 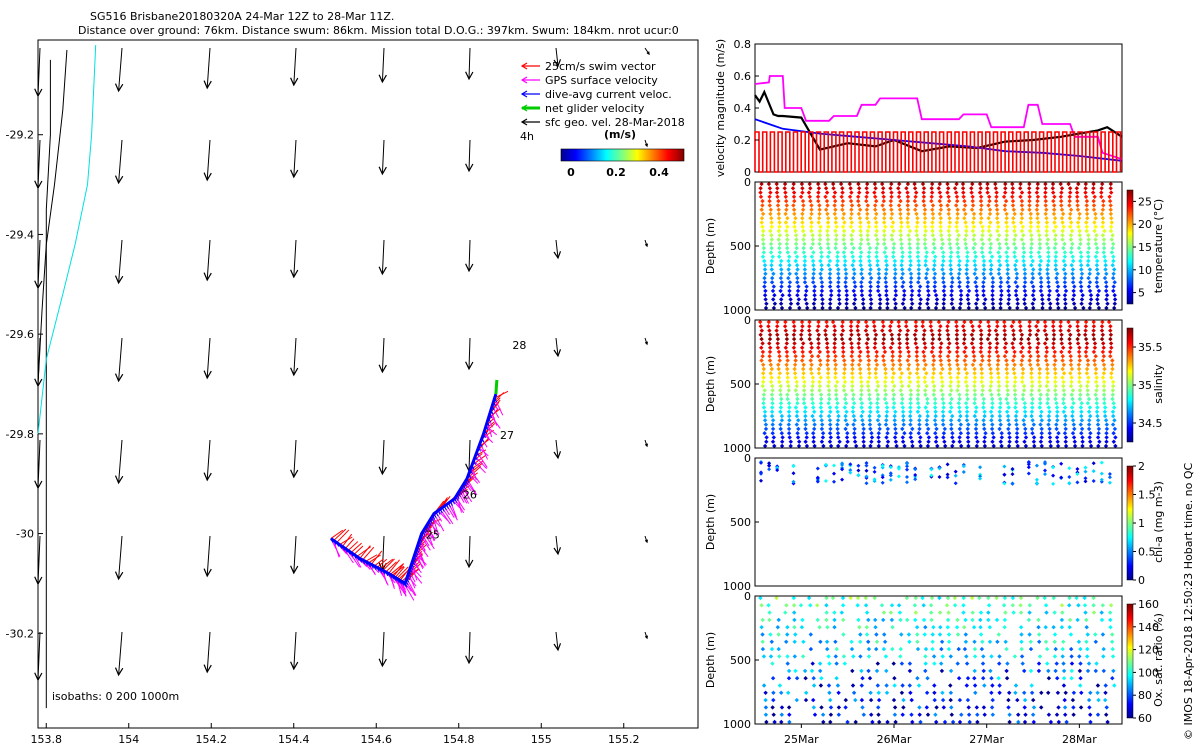 I want to click on gps-vector, so click(x=457, y=504).